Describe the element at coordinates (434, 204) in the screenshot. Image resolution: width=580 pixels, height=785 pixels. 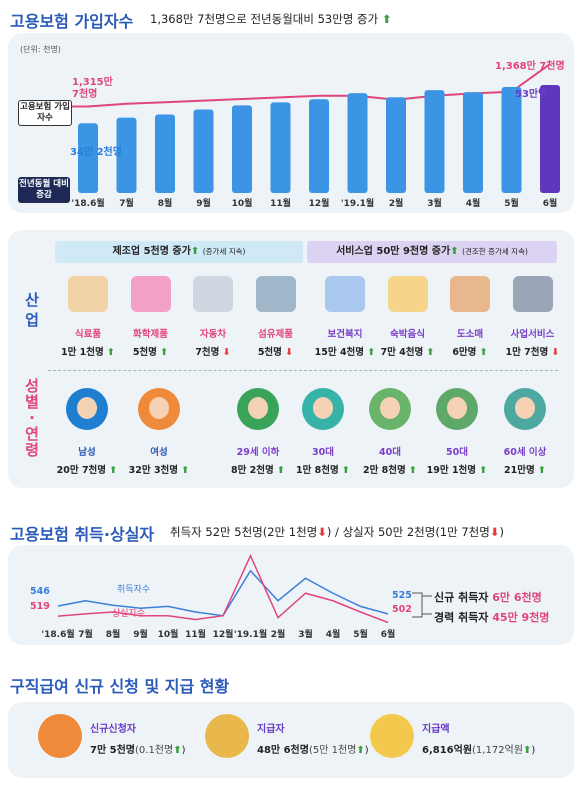
I see `month-label: 3월` at that location.